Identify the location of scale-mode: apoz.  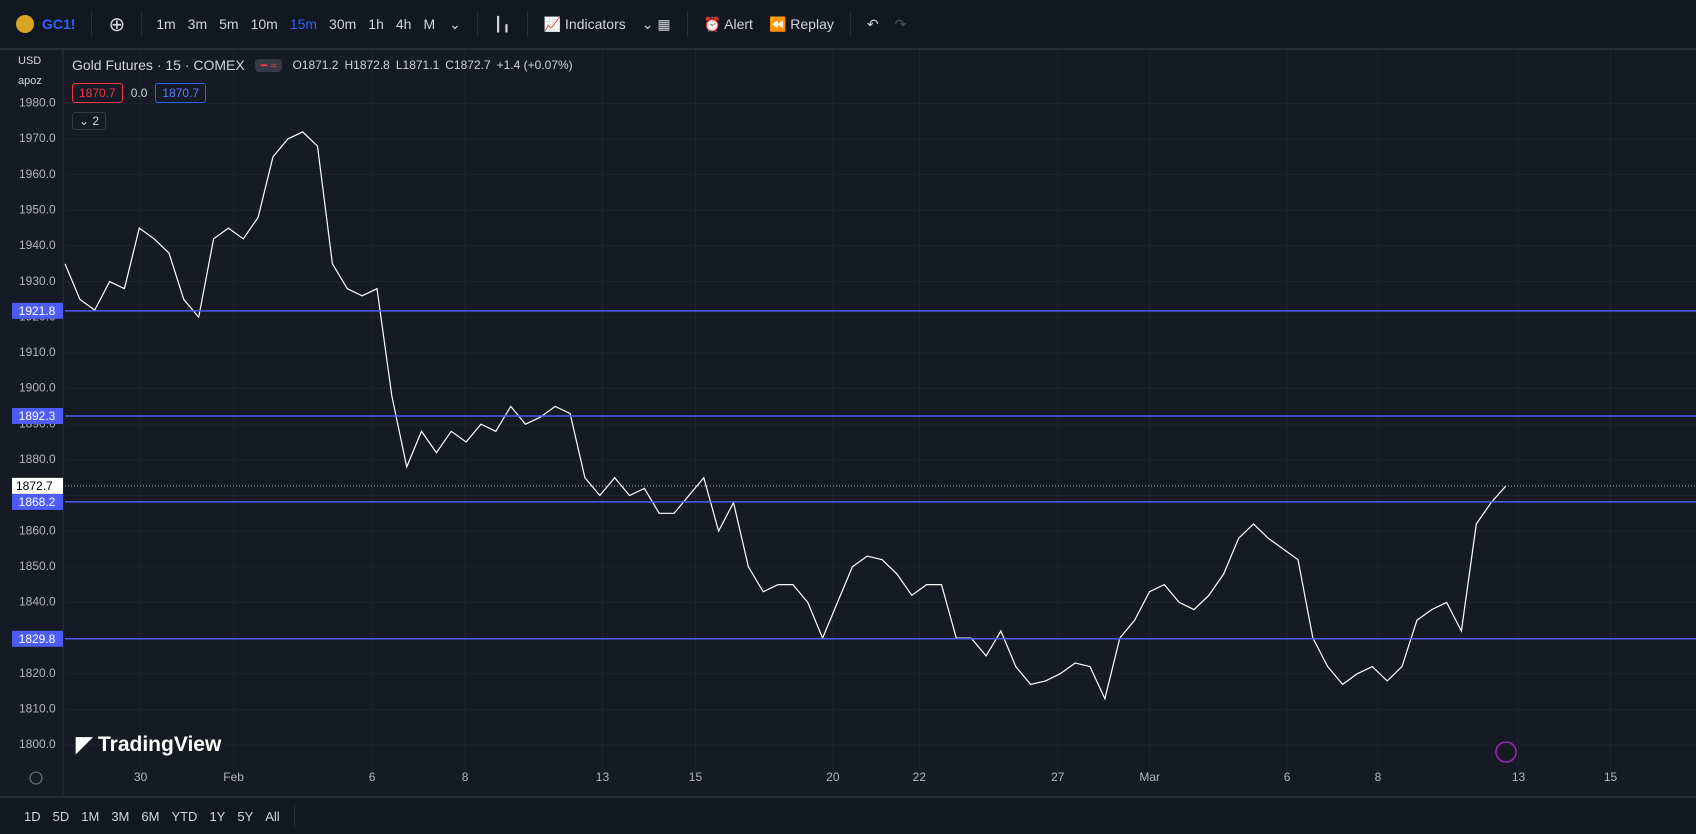
(30, 81).